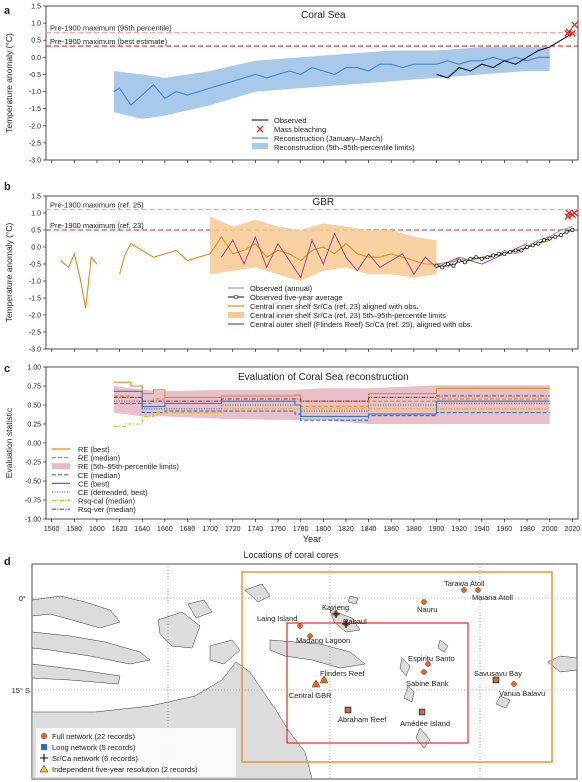 The height and width of the screenshot is (782, 582). Describe the element at coordinates (99, 458) in the screenshot. I see `legend-label: RE (median)` at that location.